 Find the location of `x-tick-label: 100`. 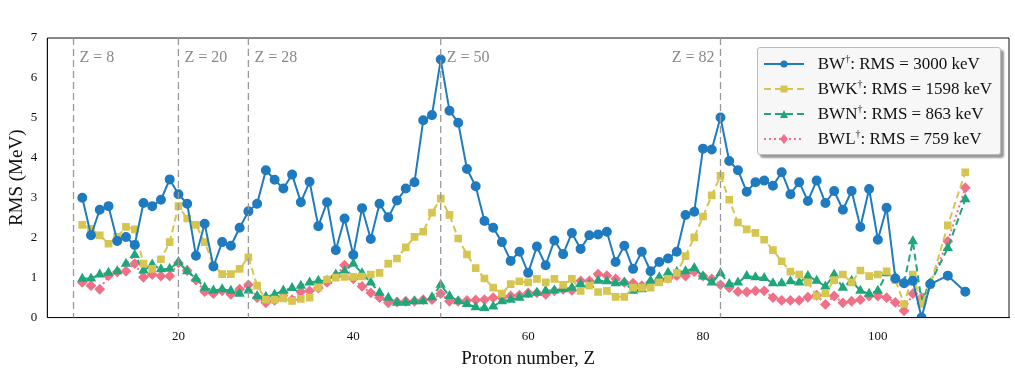

x-tick-label: 100 is located at coordinates (878, 335).